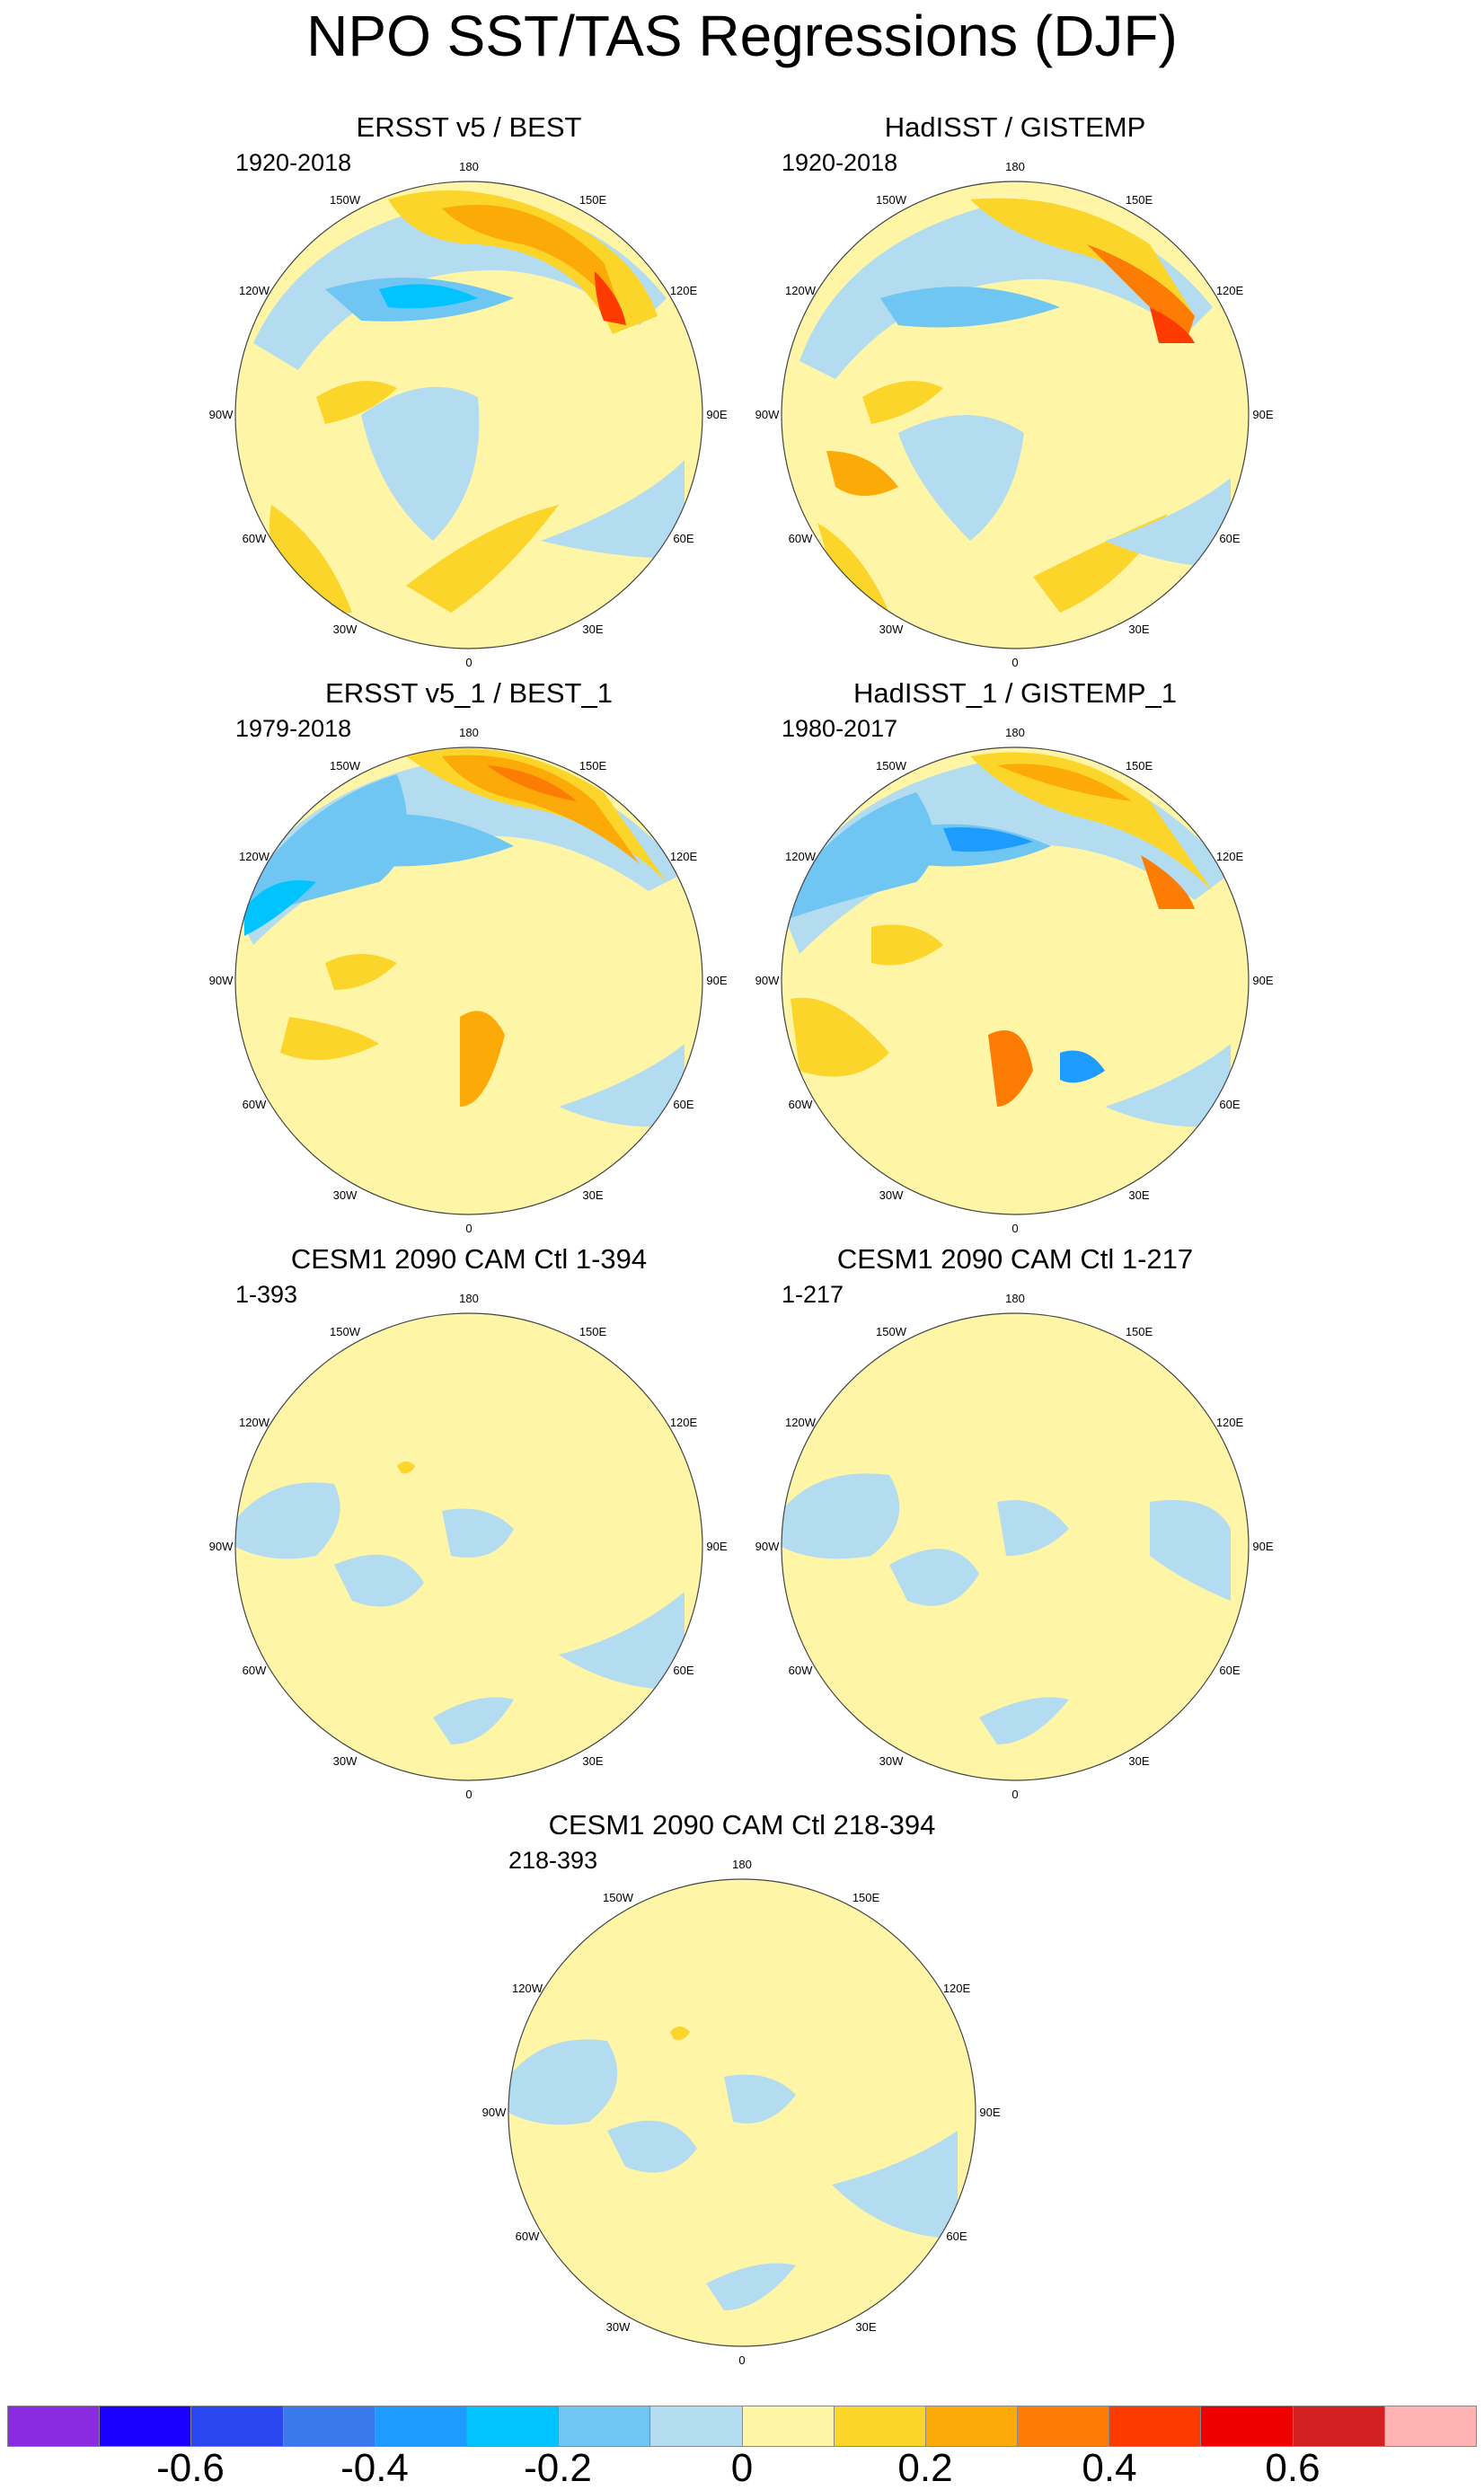 Image resolution: width=1484 pixels, height=2490 pixels. I want to click on panel-title: HadISST / GISTEMP, so click(1015, 127).